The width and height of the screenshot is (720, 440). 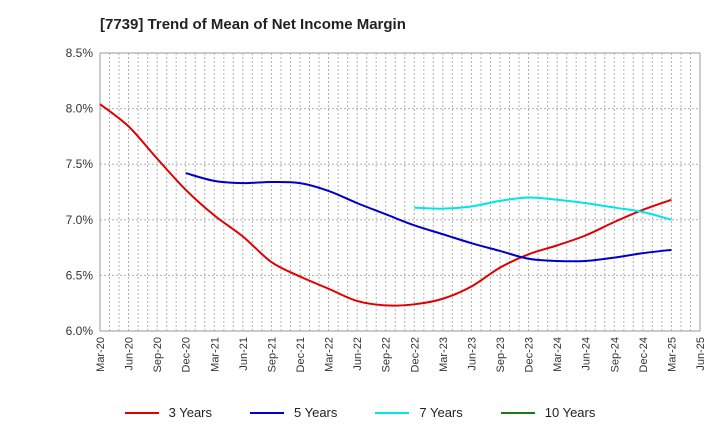 I want to click on x-tick-label: Mar-24, so click(x=558, y=354).